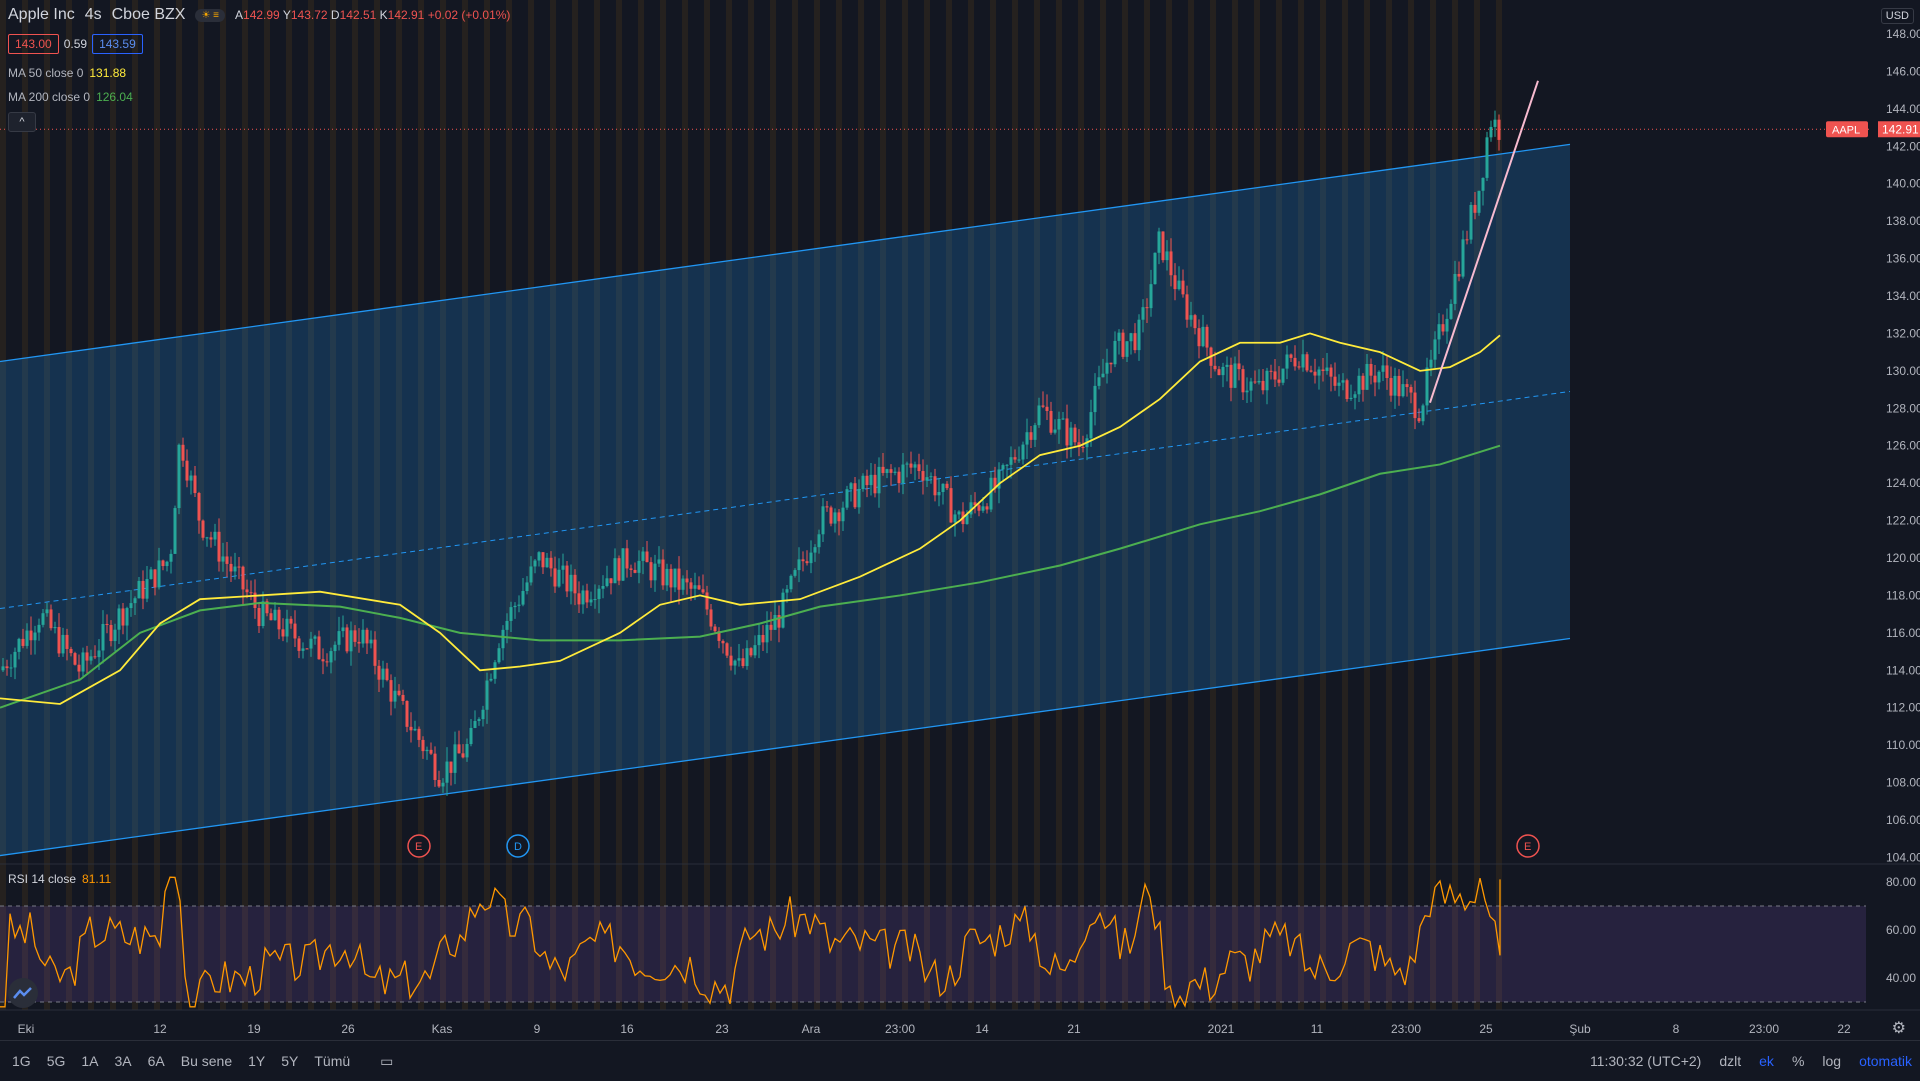 This screenshot has width=1920, height=1081. Describe the element at coordinates (1645, 1061) in the screenshot. I see `clock-display: 11:30:32 (UTC+2)` at that location.